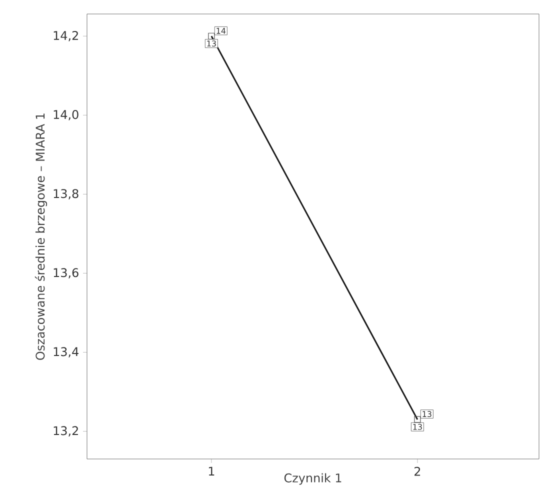  I want to click on y-axis-title: Oszacowane średnie brzegowe – MIARA 1, so click(41, 237).